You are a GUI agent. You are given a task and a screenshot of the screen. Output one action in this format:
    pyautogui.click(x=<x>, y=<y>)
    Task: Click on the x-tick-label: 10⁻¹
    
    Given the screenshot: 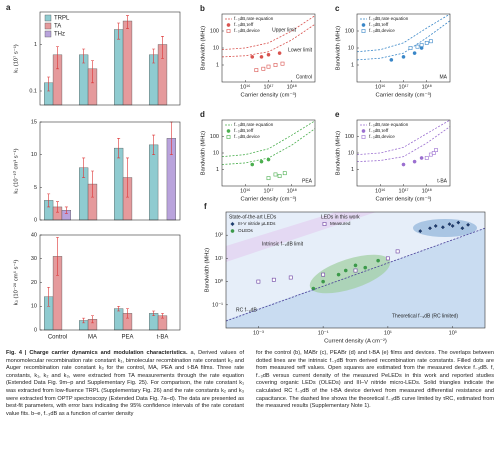 What is the action you would take?
    pyautogui.click(x=323, y=333)
    